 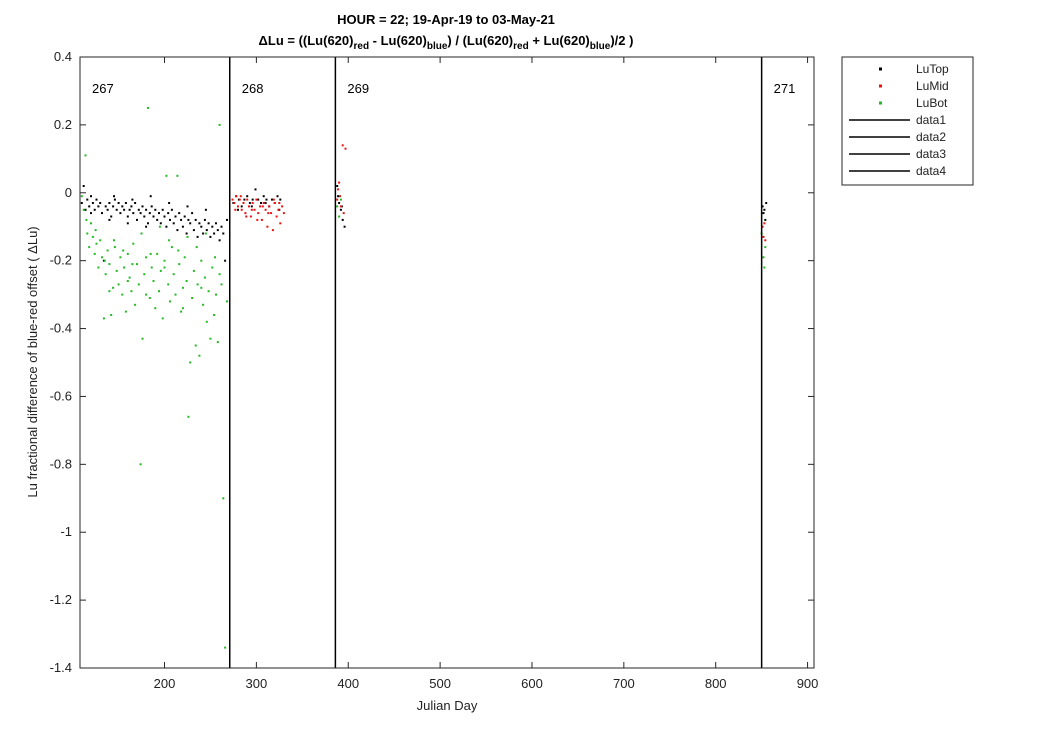 I want to click on annotation-271: 271, so click(x=785, y=88).